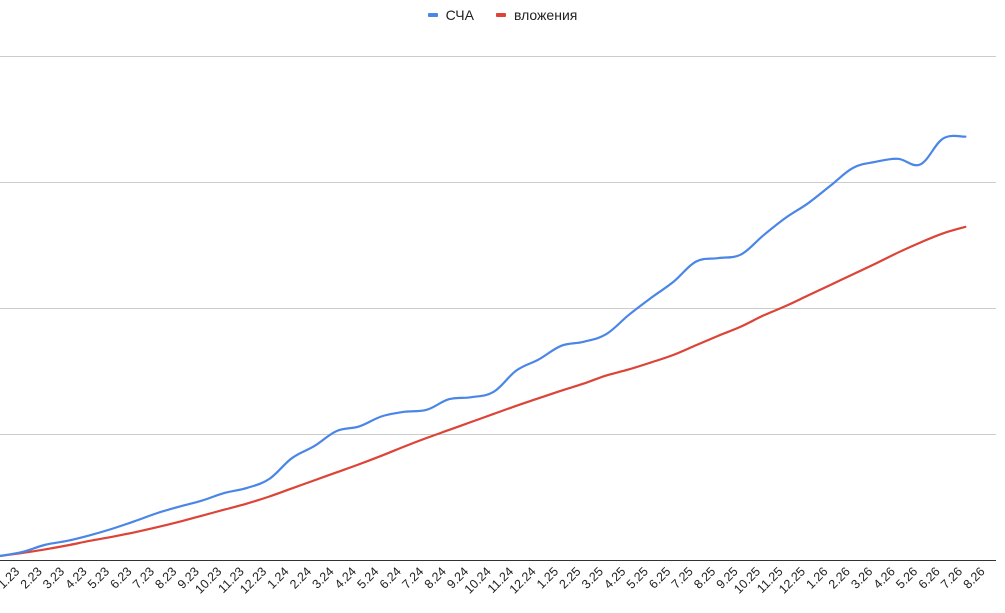  What do you see at coordinates (98, 577) in the screenshot?
I see `x-tick-label: 5.23` at bounding box center [98, 577].